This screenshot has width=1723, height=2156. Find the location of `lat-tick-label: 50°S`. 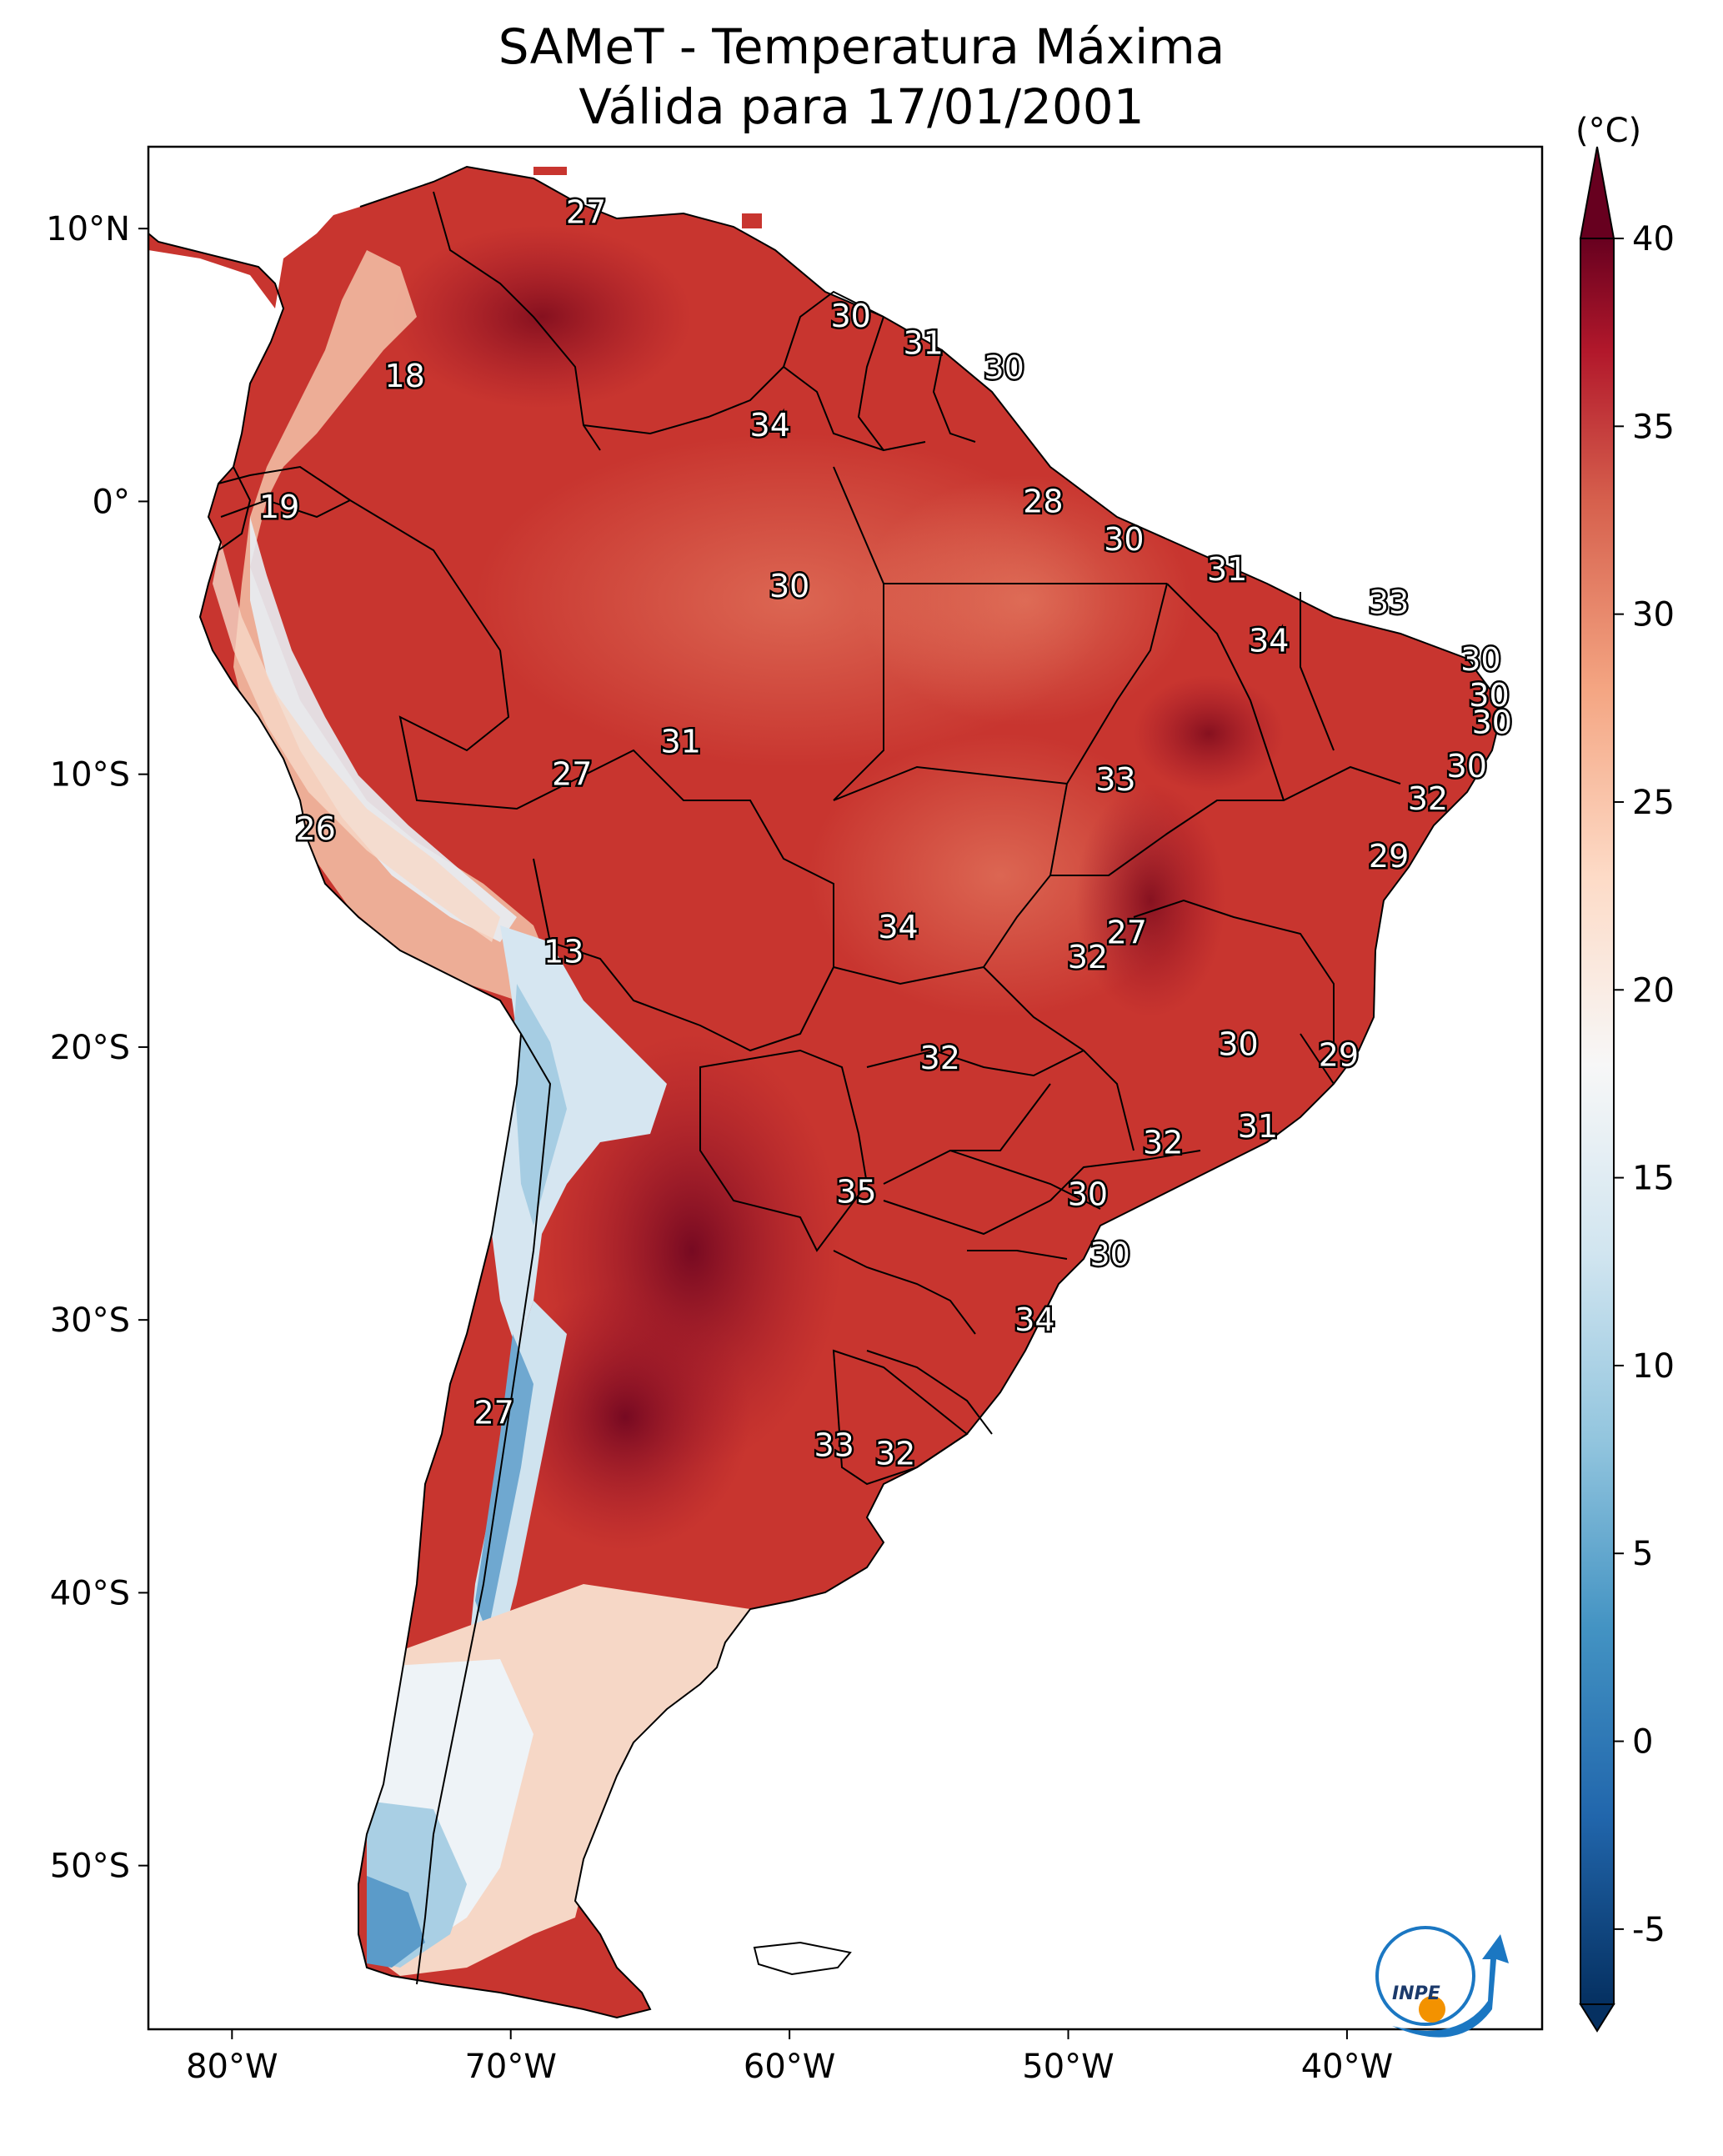

lat-tick-label: 50°S is located at coordinates (90, 1867).